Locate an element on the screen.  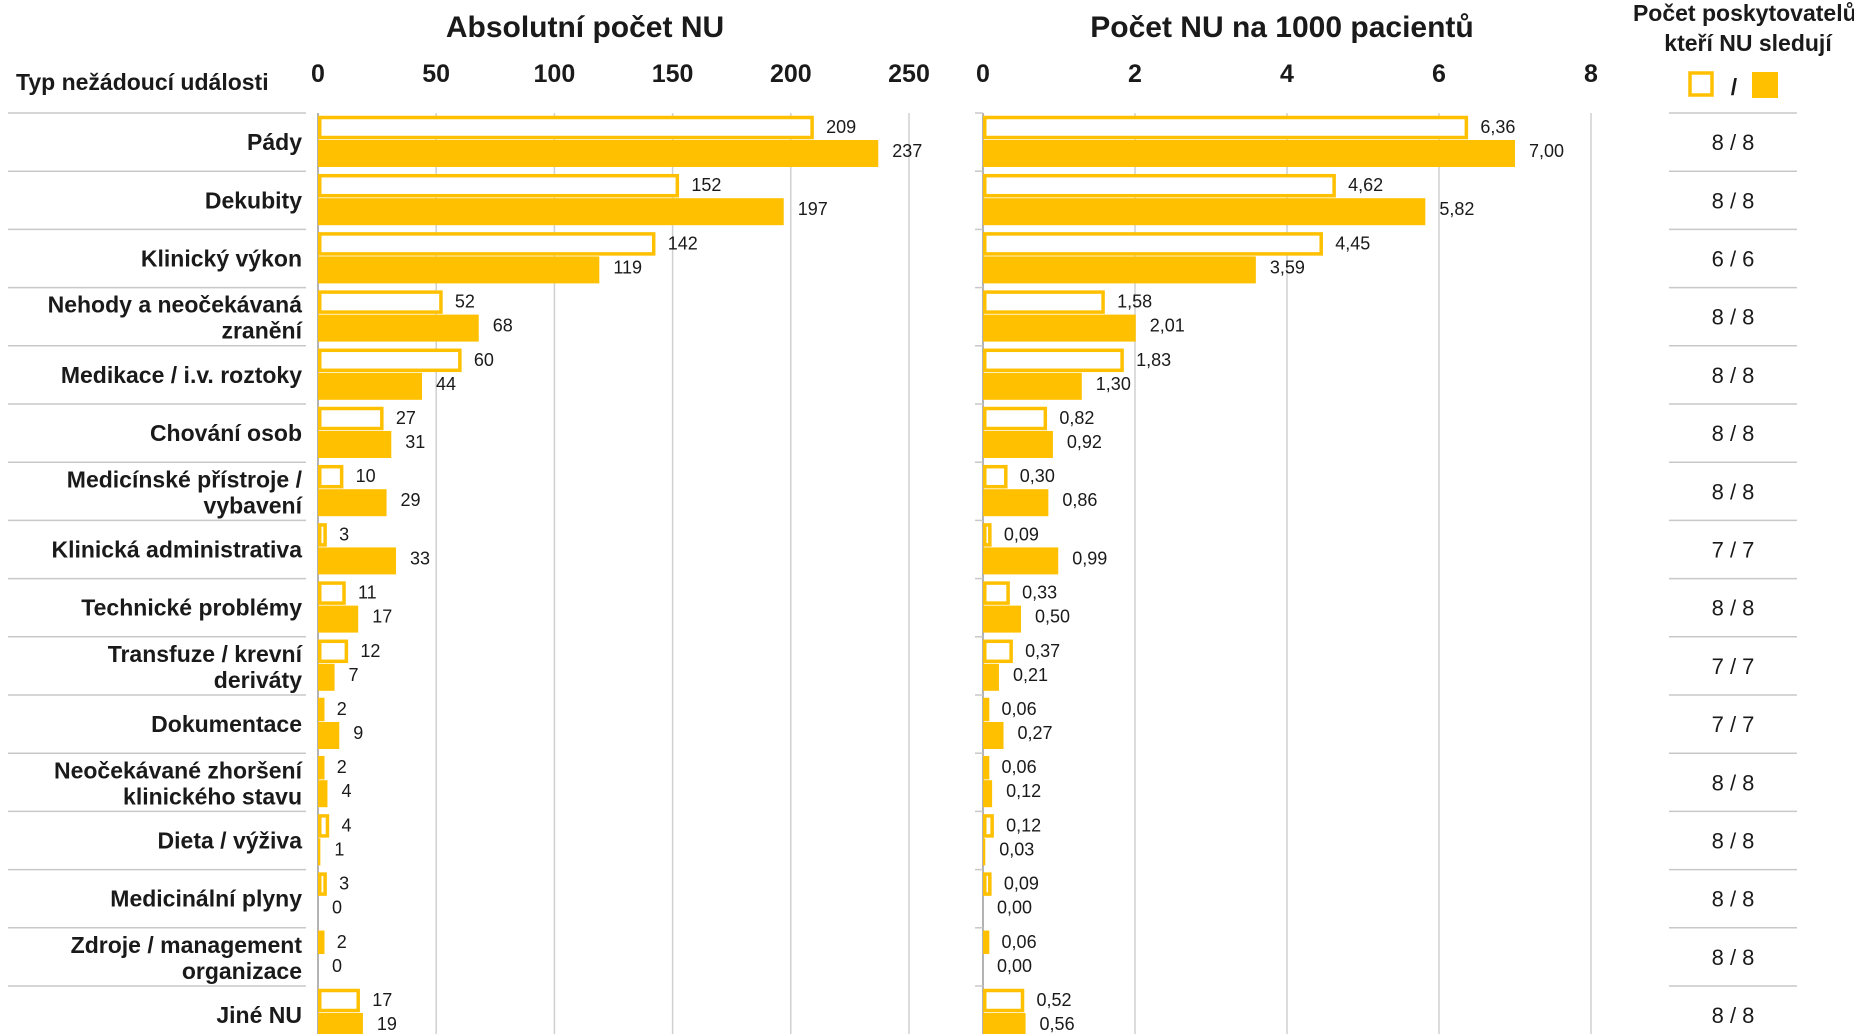
data-label-outline: 152 is located at coordinates (706, 185).